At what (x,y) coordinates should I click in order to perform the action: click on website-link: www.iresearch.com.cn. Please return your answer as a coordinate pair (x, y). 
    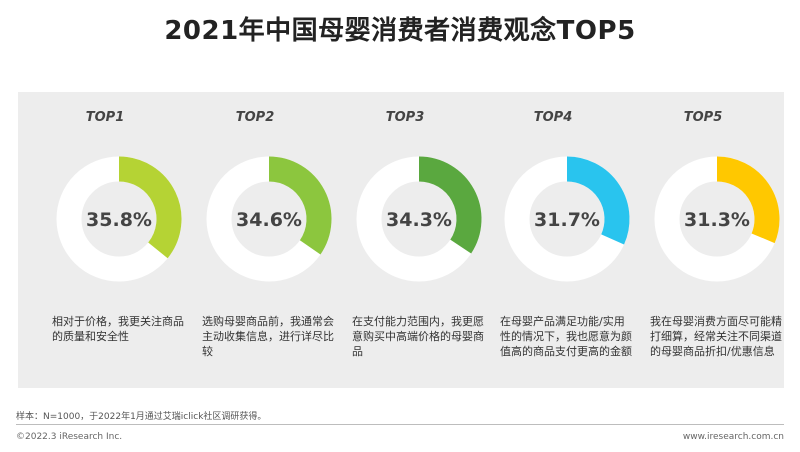
    Looking at the image, I should click on (733, 437).